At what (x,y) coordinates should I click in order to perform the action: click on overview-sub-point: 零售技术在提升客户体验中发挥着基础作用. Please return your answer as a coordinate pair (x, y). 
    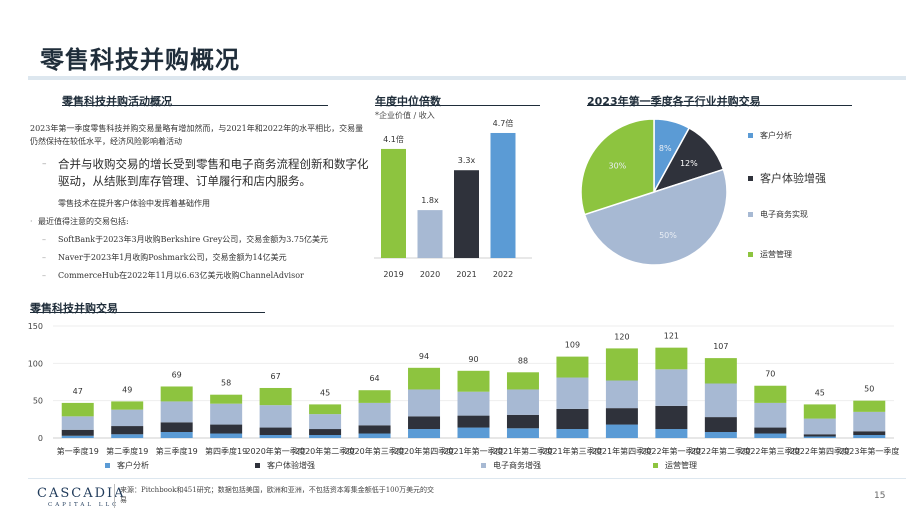
    Looking at the image, I should click on (134, 203).